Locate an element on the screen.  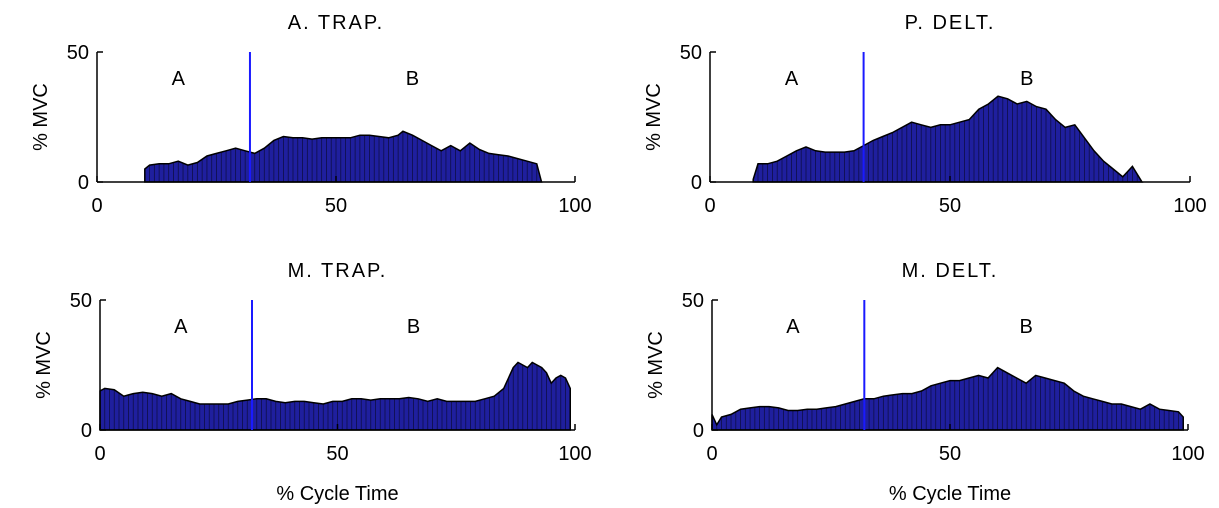
chart-title: M. TRAP. is located at coordinates (338, 271).